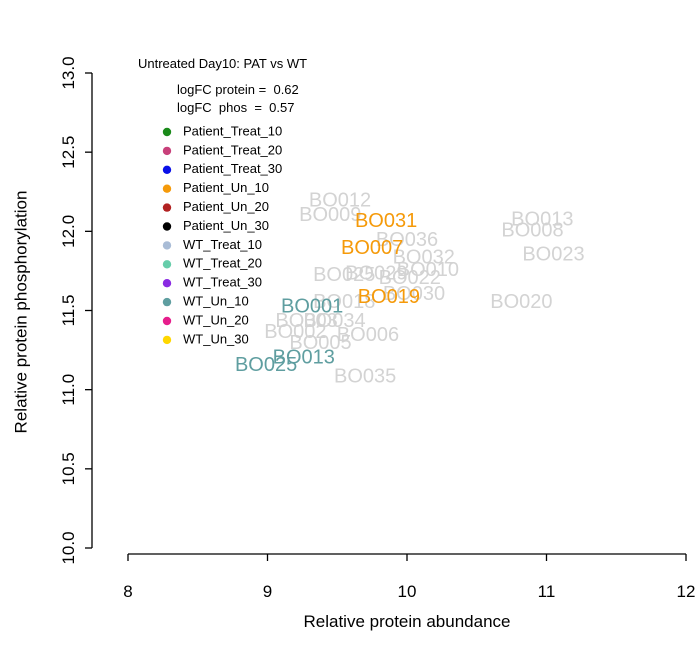 This screenshot has width=699, height=658. What do you see at coordinates (312, 307) in the screenshot?
I see `point-label-bo001: BO001` at bounding box center [312, 307].